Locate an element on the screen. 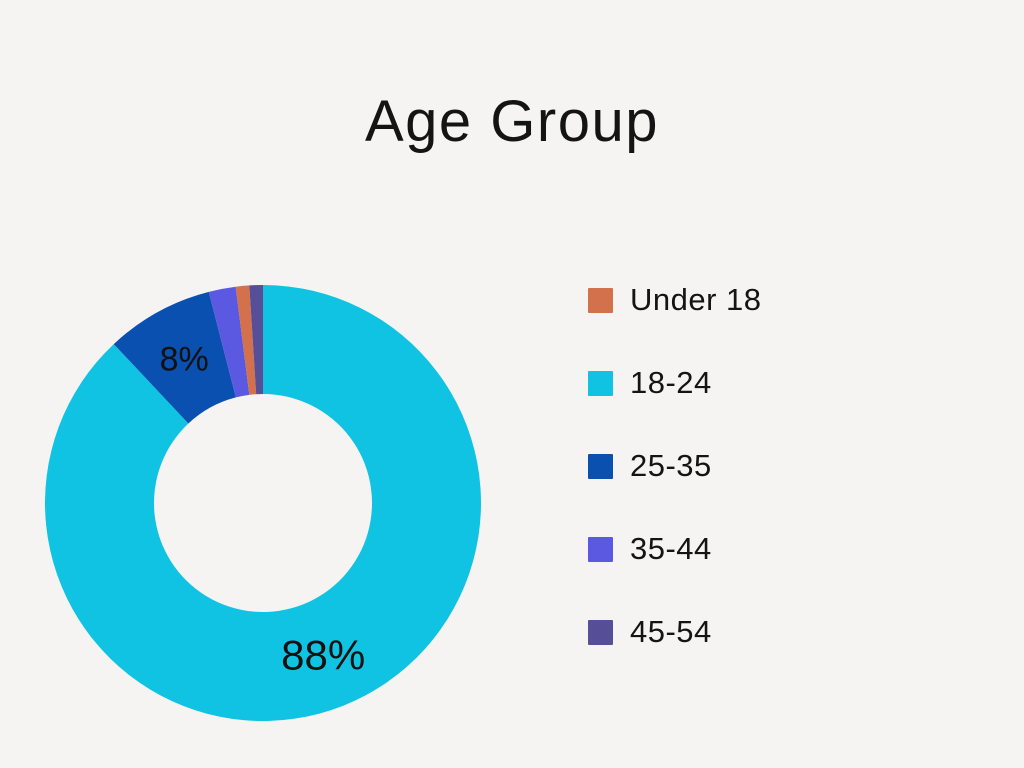  legend: Under 18 18-24 25-35 35-44 45-54 is located at coordinates (675, 491).